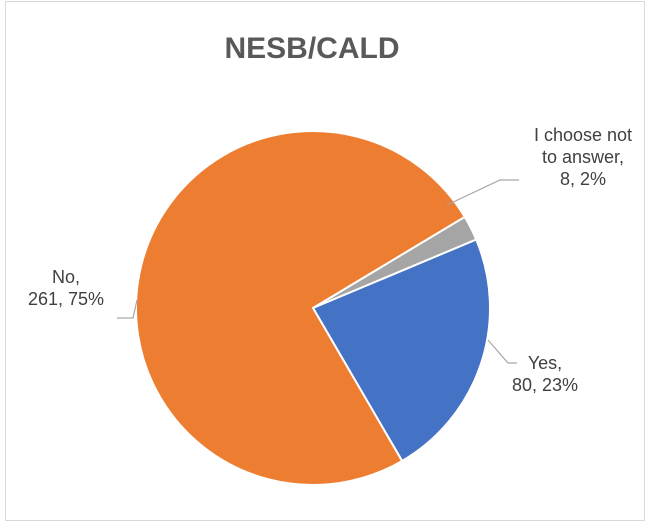 The image size is (653, 529). What do you see at coordinates (545, 374) in the screenshot?
I see `data-label-yes: Yes, 80, 23%` at bounding box center [545, 374].